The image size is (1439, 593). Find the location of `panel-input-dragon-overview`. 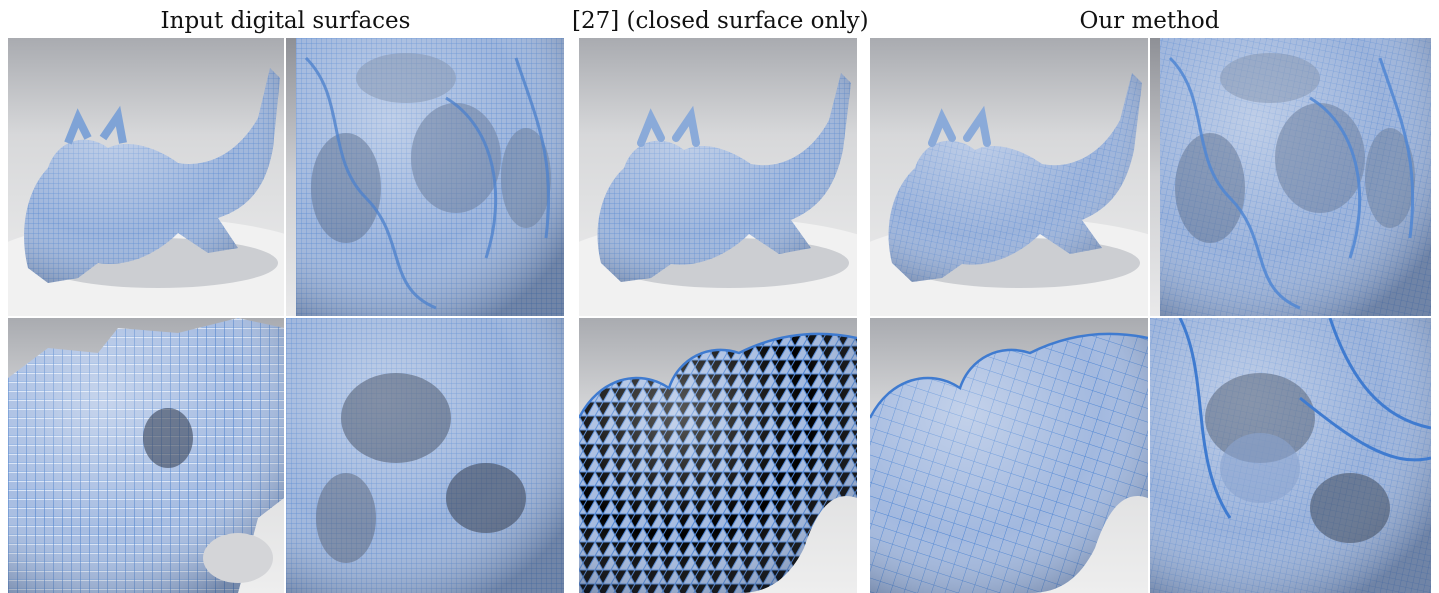

panel-input-dragon-overview is located at coordinates (146, 177).